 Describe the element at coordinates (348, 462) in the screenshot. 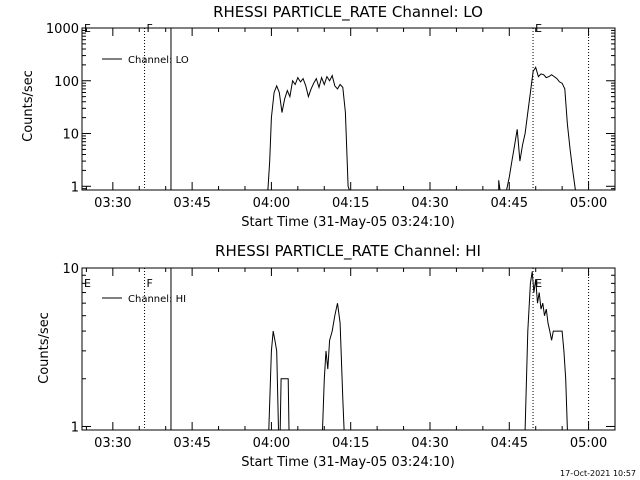

I see `xlabel-hi: Start Time (31-May-05 03:24:10)` at that location.